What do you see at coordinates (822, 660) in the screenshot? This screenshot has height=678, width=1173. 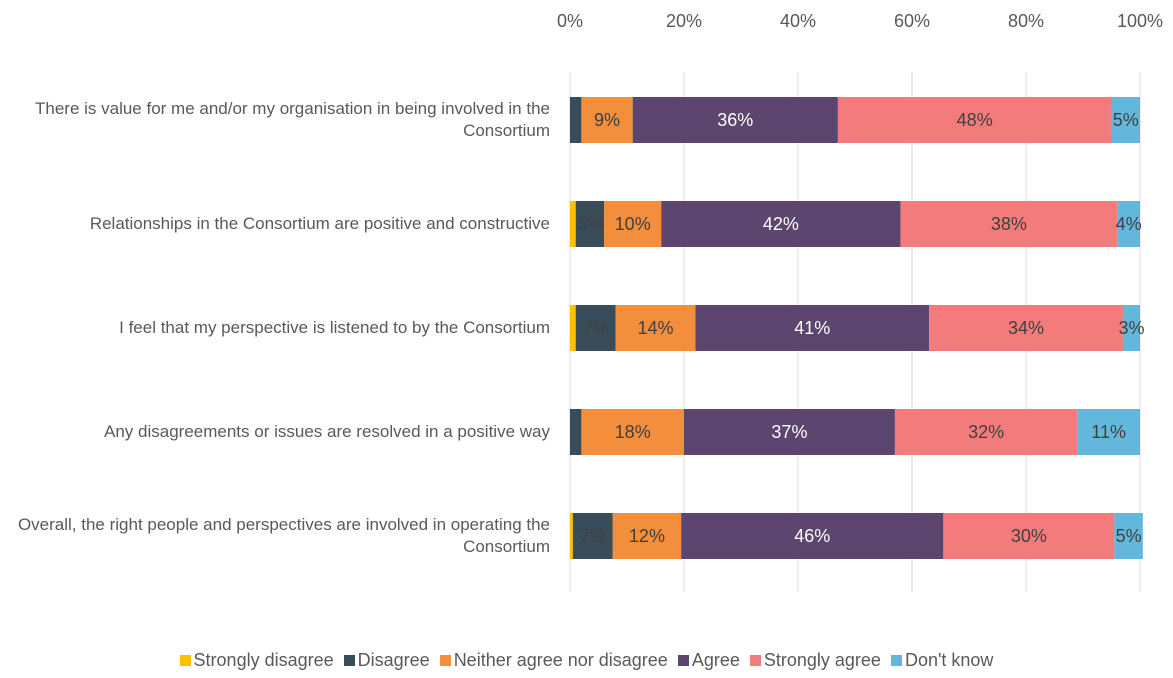 I see `legend-label: Strongly agree` at bounding box center [822, 660].